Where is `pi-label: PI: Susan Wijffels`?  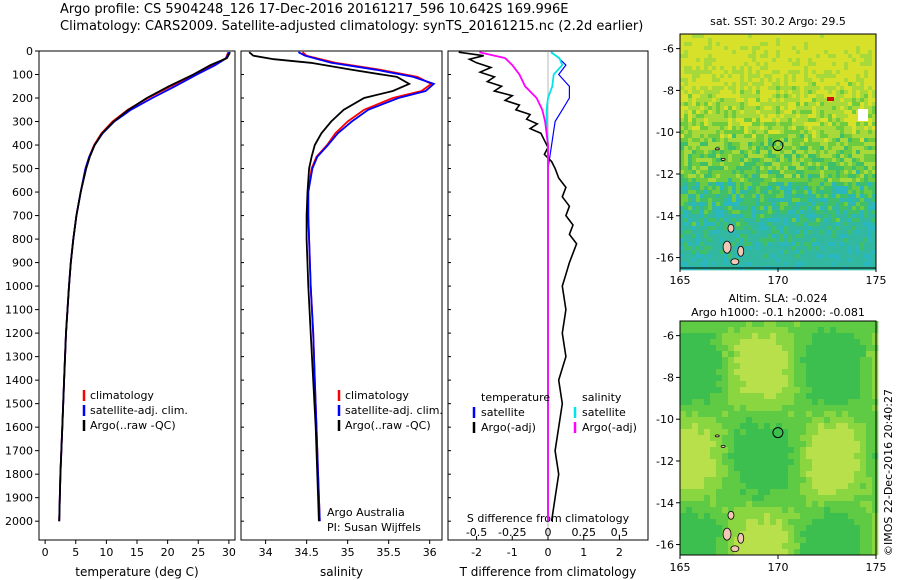
pi-label: PI: Susan Wijffels is located at coordinates (374, 527).